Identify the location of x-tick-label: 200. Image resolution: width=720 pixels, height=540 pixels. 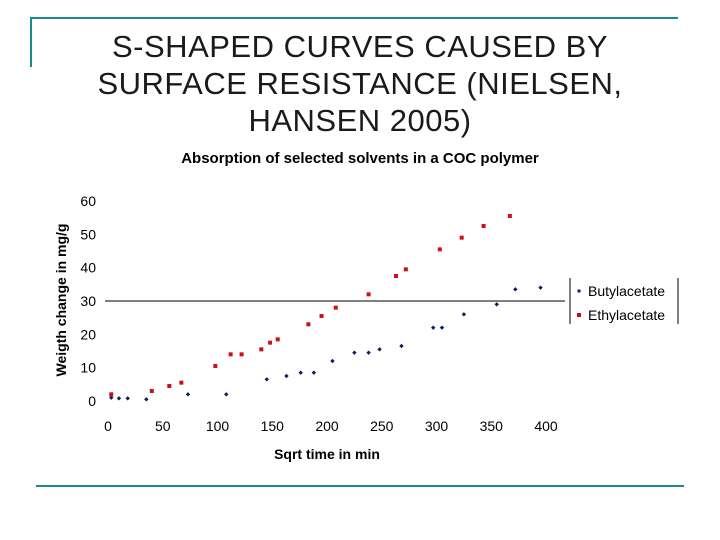
(327, 426).